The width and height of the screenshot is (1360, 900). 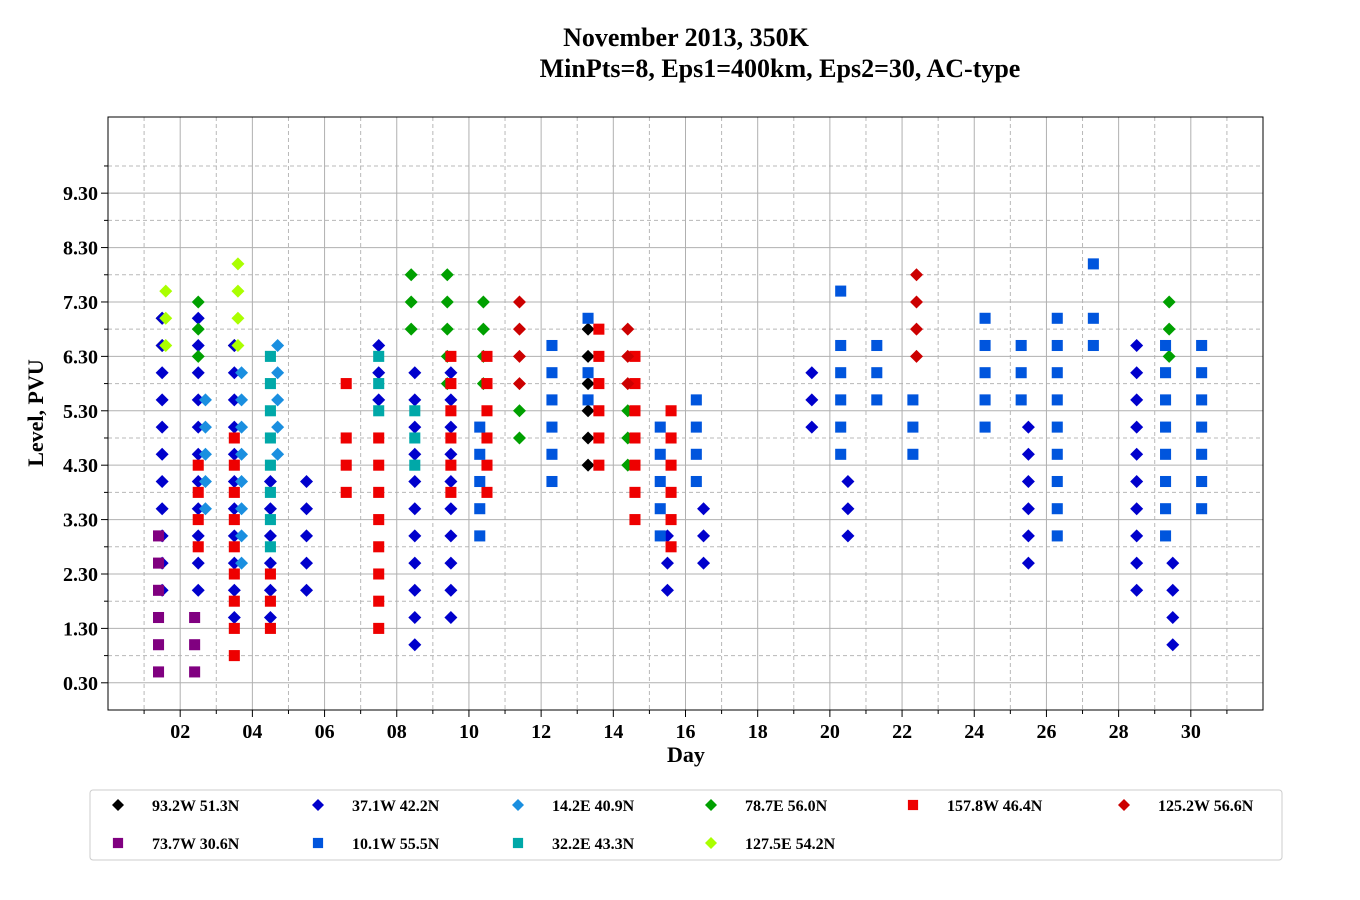 I want to click on x-tick-label: 30, so click(x=1191, y=732).